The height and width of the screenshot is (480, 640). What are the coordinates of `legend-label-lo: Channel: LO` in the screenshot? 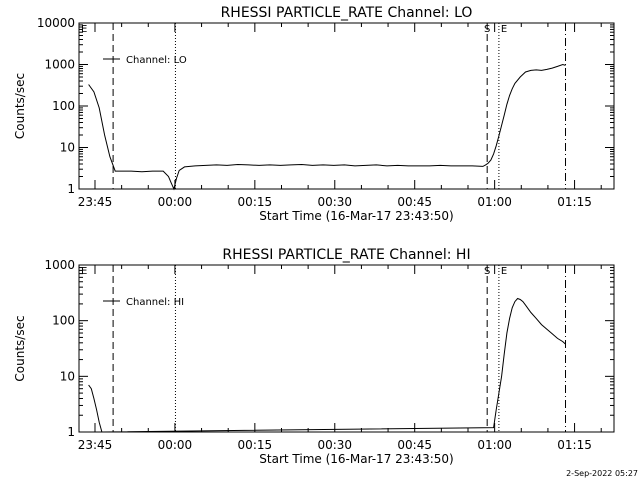 It's located at (156, 60).